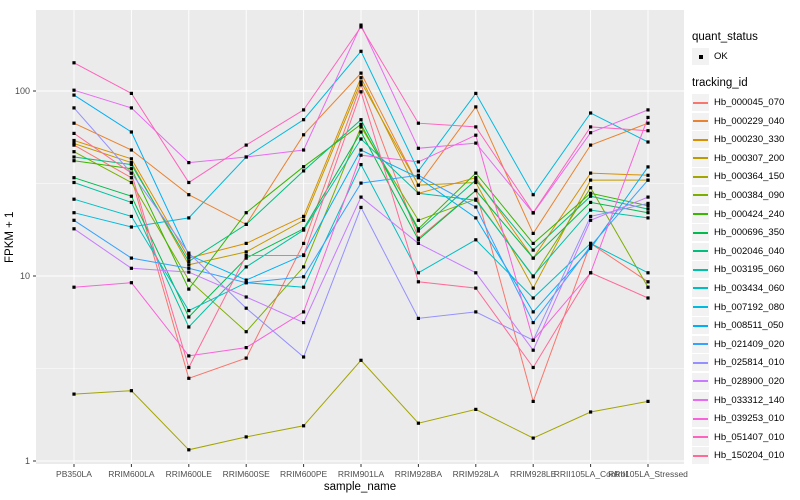 The image size is (800, 500). What do you see at coordinates (745, 419) in the screenshot?
I see `legend-item-Hb_039253_010: Hb_039253_010` at bounding box center [745, 419].